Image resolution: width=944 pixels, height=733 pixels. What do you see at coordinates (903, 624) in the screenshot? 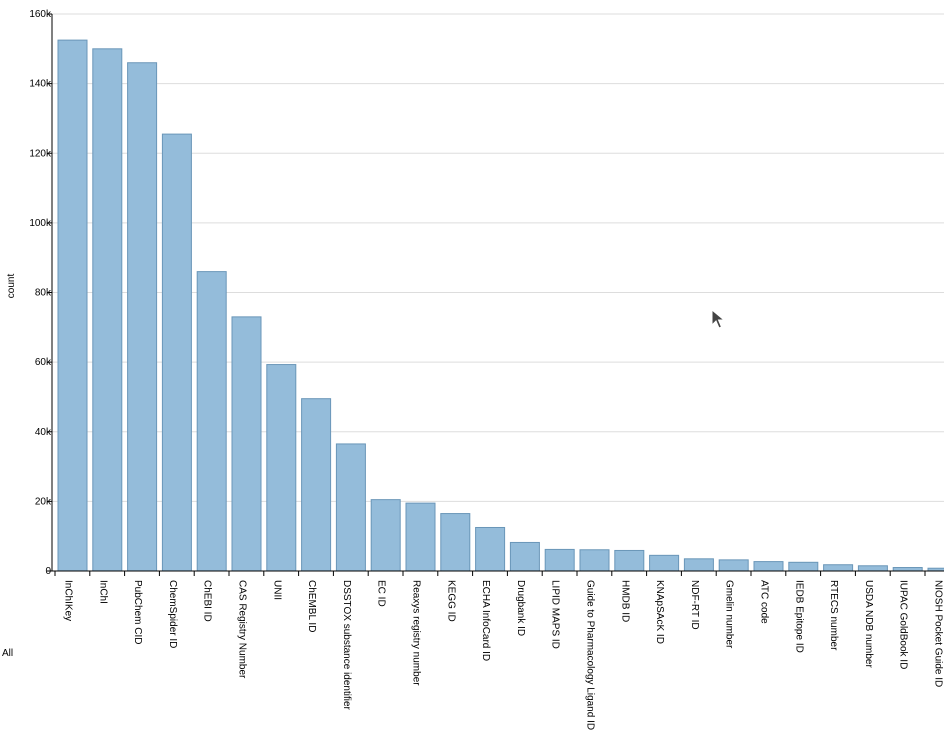
I see `x-category-label: IUPAC GoldBook ID` at bounding box center [903, 624].